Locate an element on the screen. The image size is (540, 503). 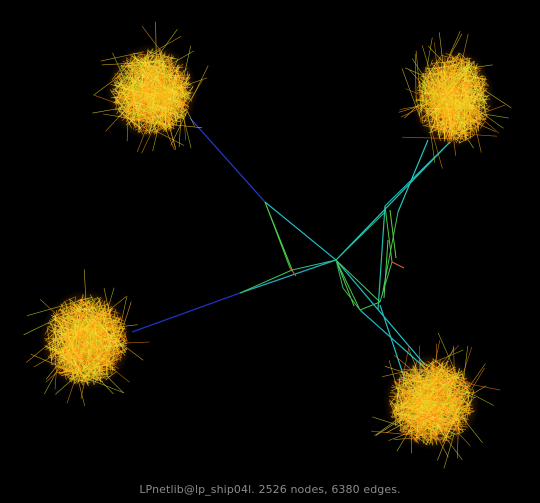
cluster-top-left is located at coordinates (150, 87).